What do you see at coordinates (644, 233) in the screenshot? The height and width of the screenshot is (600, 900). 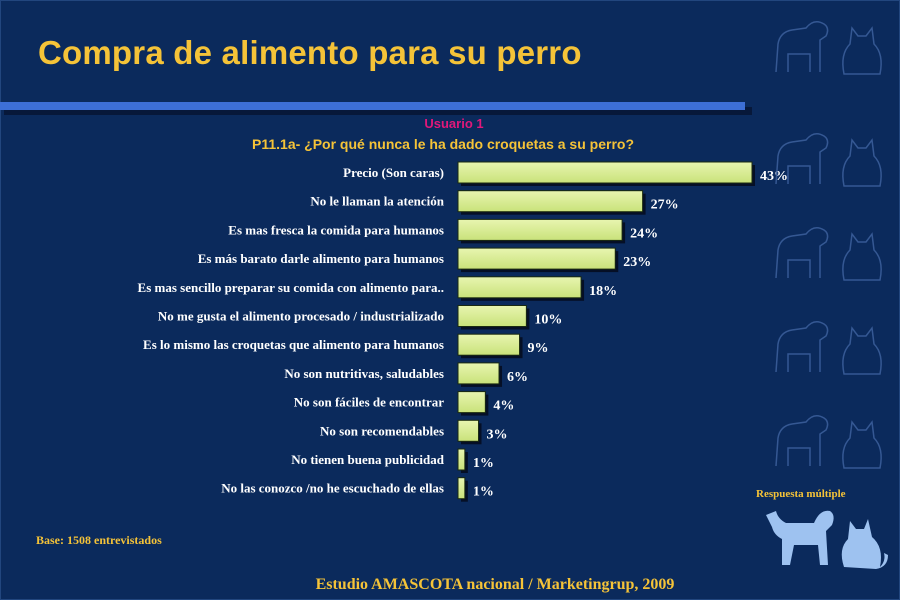 I see `value-label: 24%` at bounding box center [644, 233].